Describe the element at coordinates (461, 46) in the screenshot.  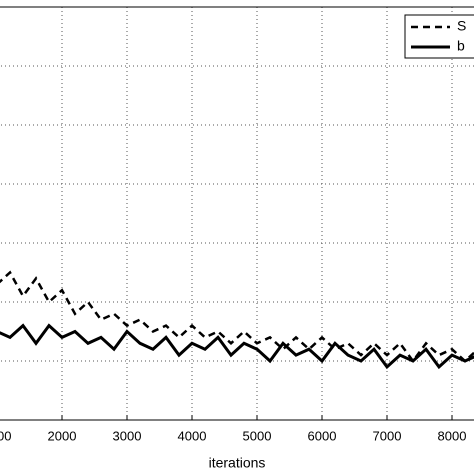
I see `legend-label: b` at that location.